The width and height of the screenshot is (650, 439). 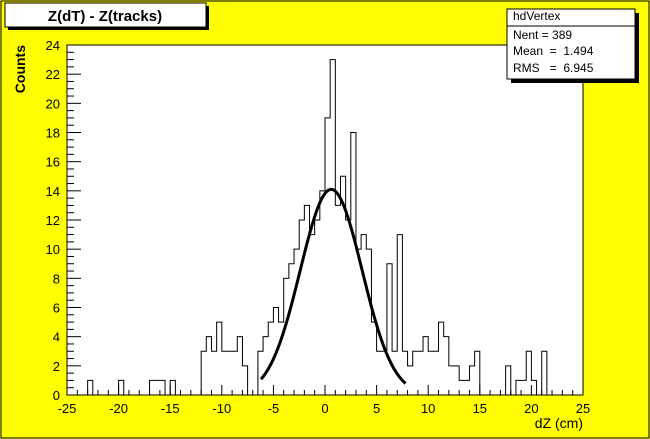 I want to click on stats-box, so click(x=571, y=44).